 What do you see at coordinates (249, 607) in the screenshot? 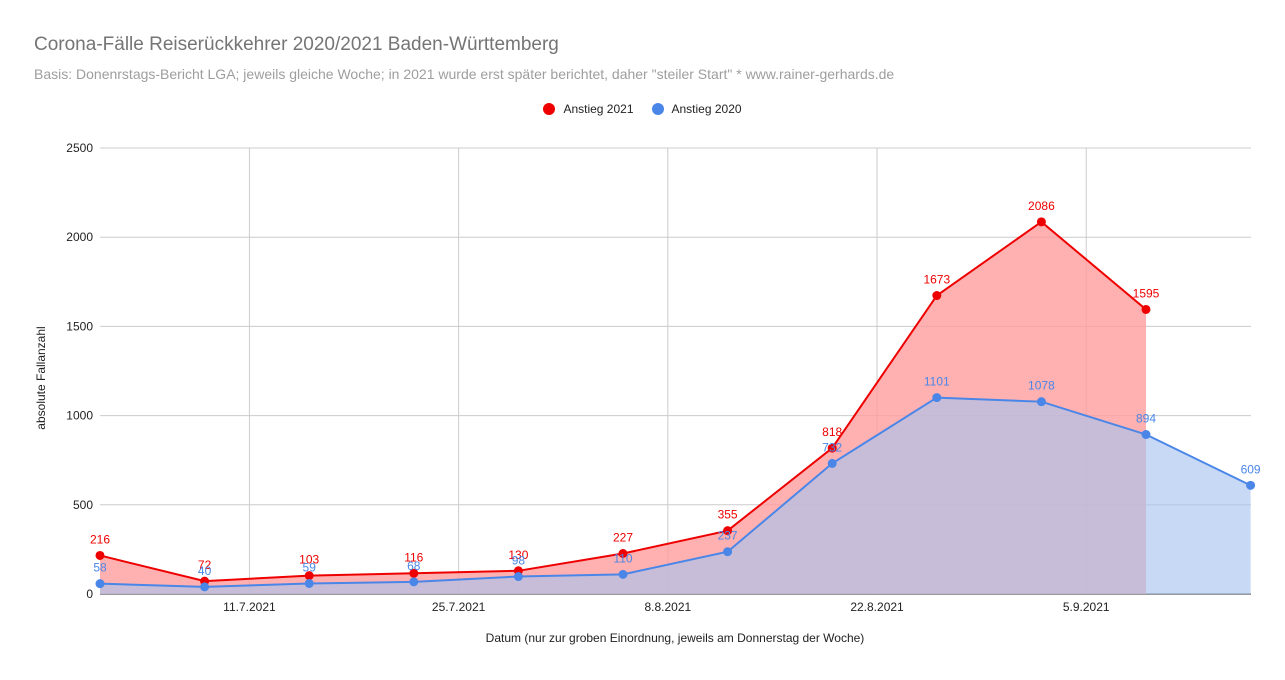
I see `x-tick-label: 11.7.2021` at bounding box center [249, 607].